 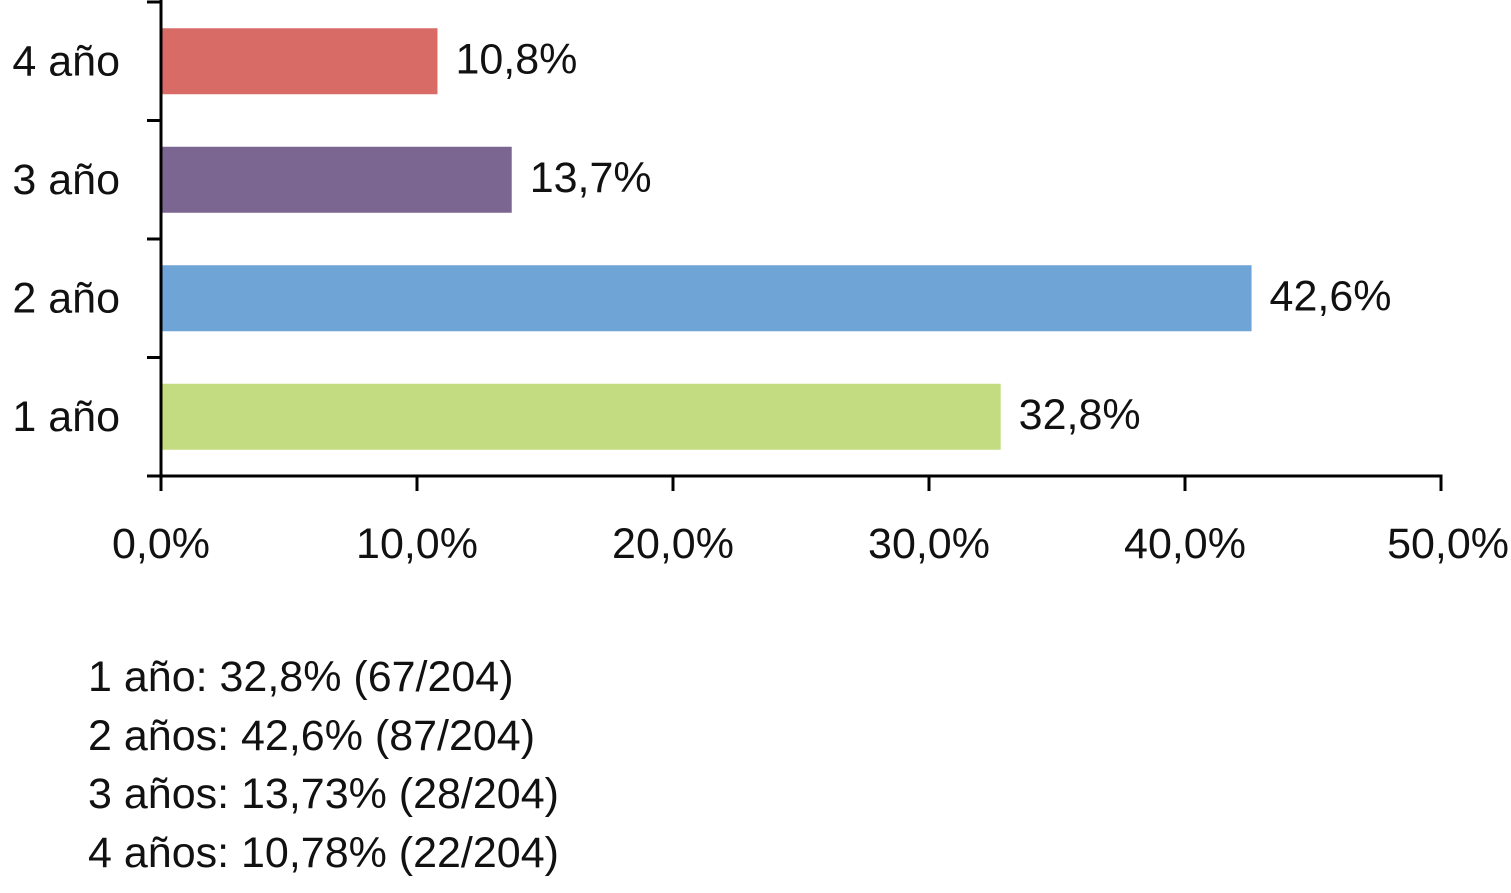 I want to click on data-label-3-año: 13,7%, so click(x=591, y=178).